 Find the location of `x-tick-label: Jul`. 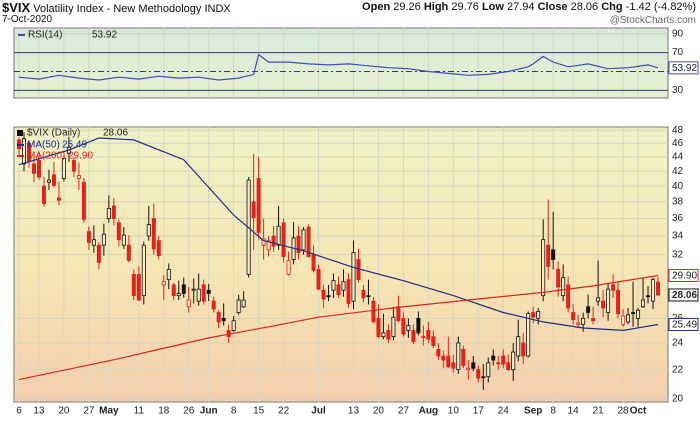

x-tick-label: Jul is located at coordinates (318, 411).